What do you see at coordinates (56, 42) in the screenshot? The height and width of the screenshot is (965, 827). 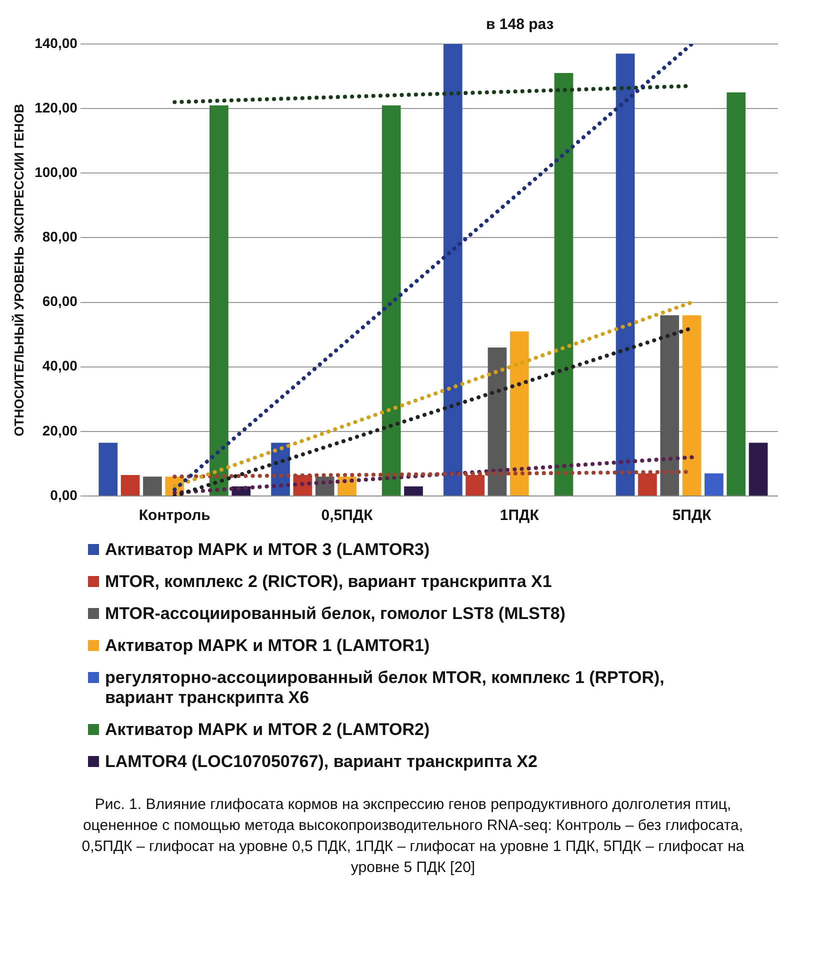 I see `y-tick-label: 140,00` at bounding box center [56, 42].